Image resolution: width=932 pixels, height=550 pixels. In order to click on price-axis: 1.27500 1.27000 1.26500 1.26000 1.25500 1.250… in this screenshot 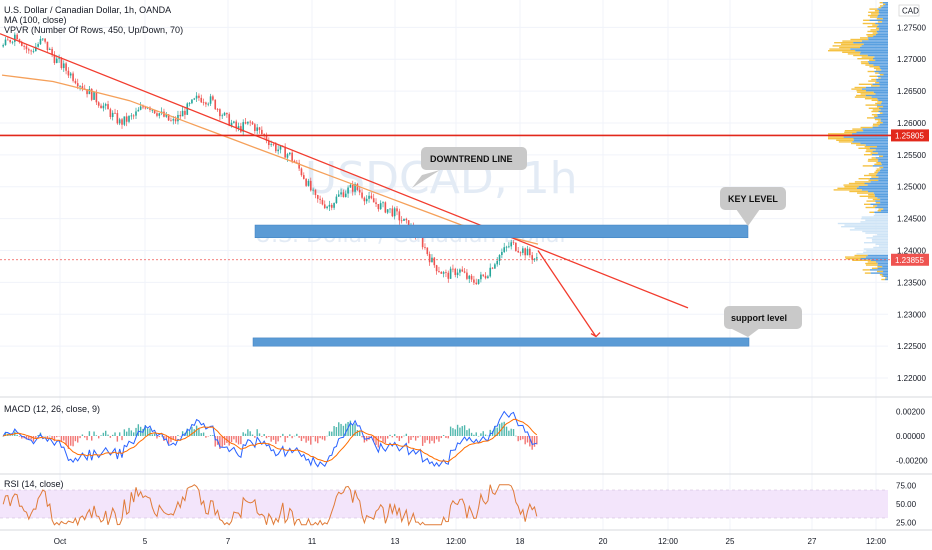, I will do `click(911, 203)`.